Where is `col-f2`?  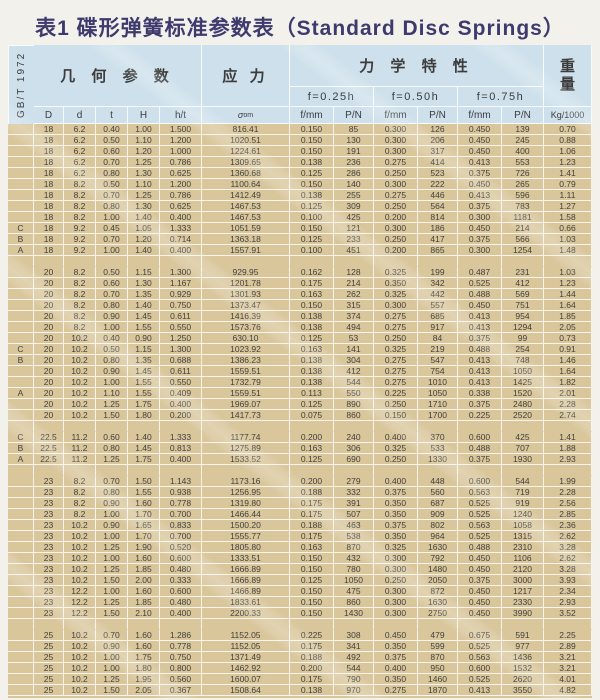 col-f2 is located at coordinates (396, 426).